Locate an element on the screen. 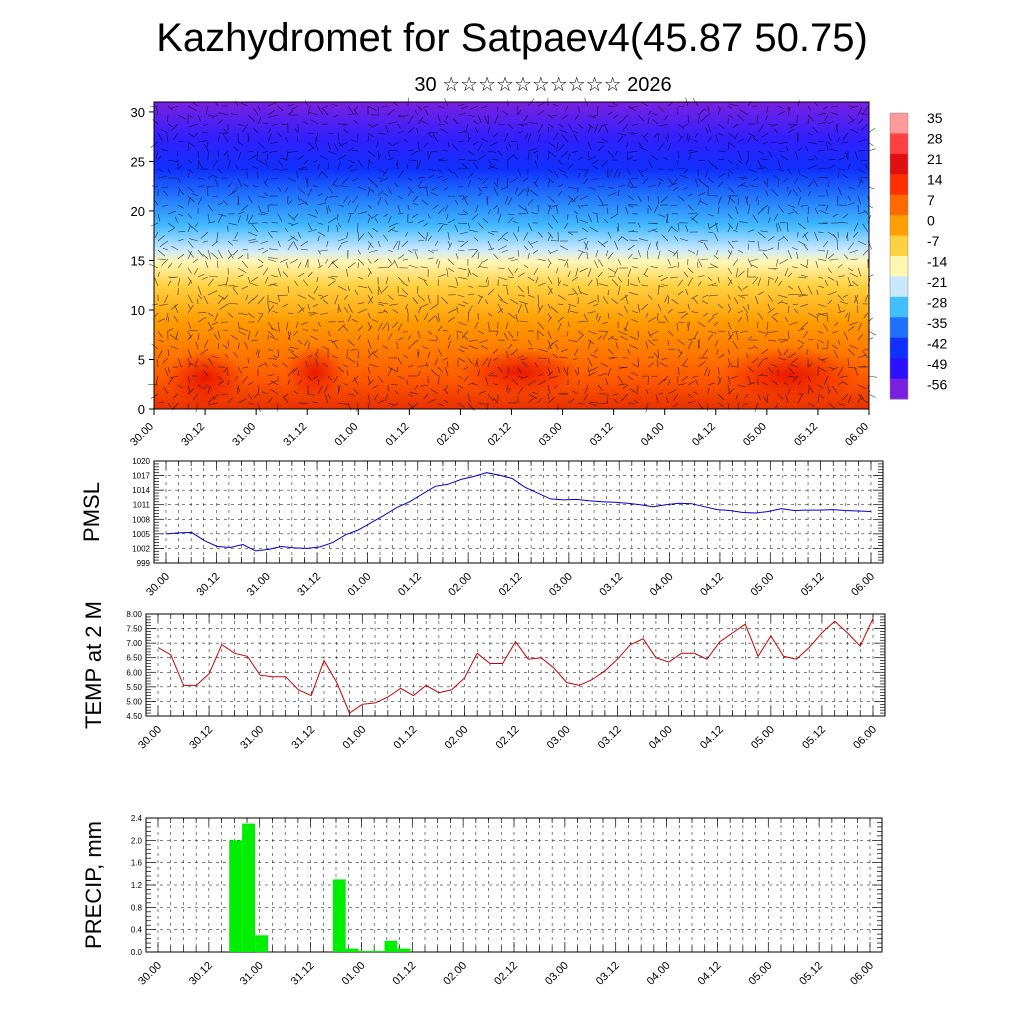 The height and width of the screenshot is (1024, 1024). y-tick-label: 6.00 is located at coordinates (134, 672).